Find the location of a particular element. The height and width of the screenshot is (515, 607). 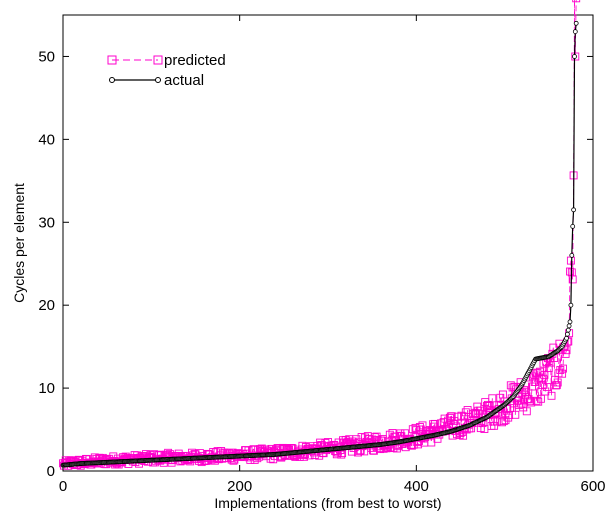

x-tick-label: 0 is located at coordinates (63, 486).